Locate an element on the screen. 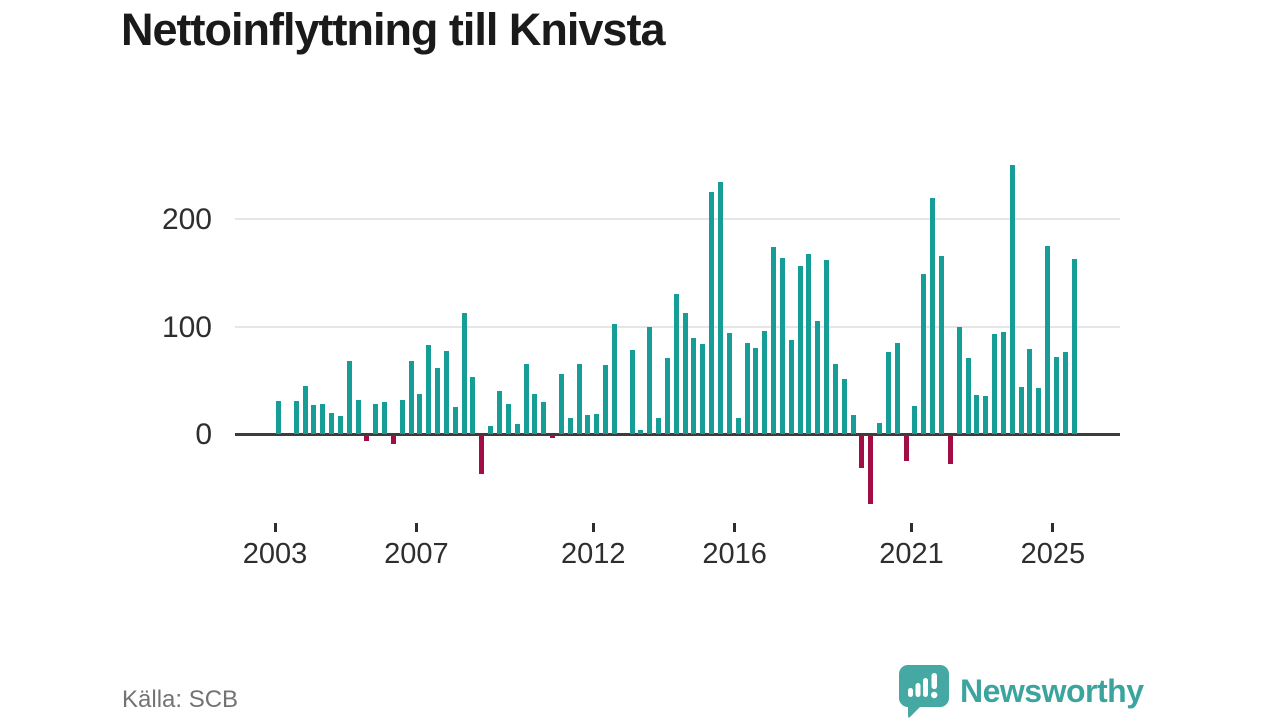 This screenshot has height=720, width=1280. bar-2023Q3 is located at coordinates (1003, 382).